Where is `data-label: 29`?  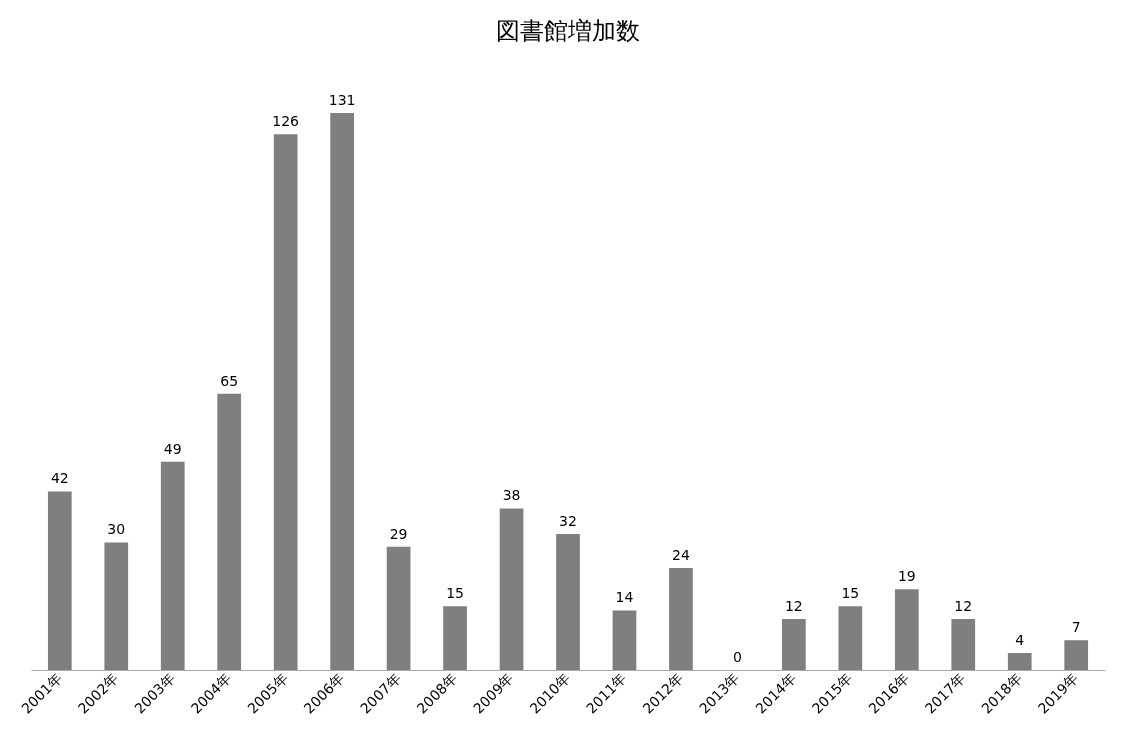
data-label: 29 is located at coordinates (398, 533).